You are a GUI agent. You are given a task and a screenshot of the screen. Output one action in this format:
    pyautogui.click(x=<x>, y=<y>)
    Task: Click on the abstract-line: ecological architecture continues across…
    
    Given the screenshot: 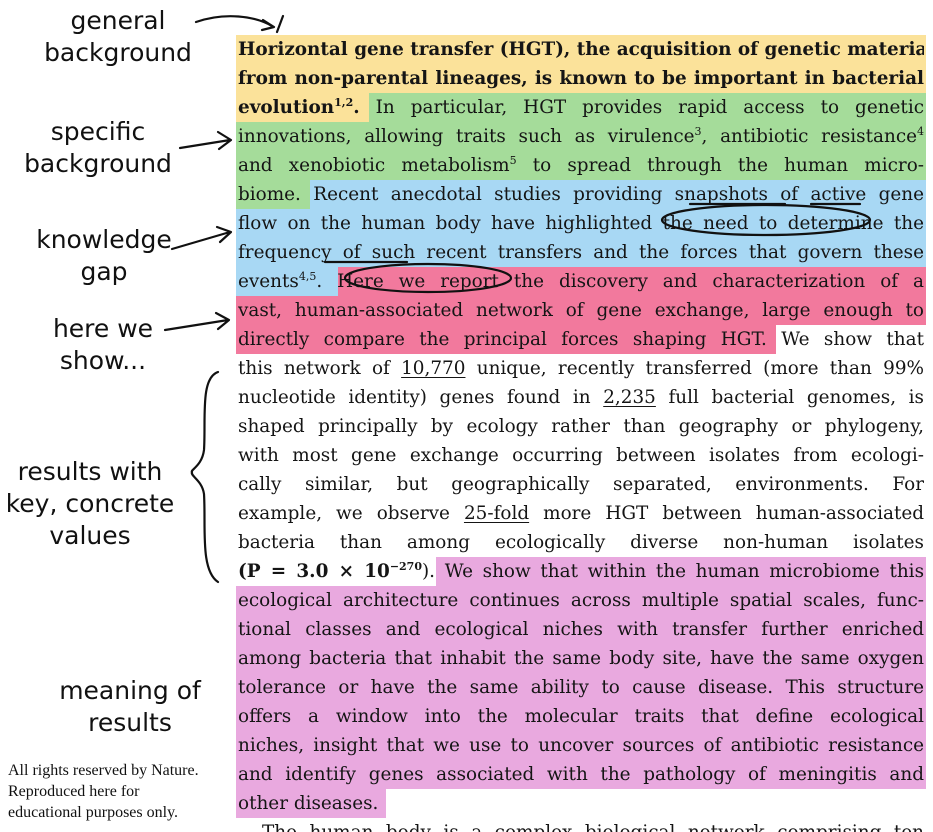 What is the action you would take?
    pyautogui.click(x=581, y=600)
    